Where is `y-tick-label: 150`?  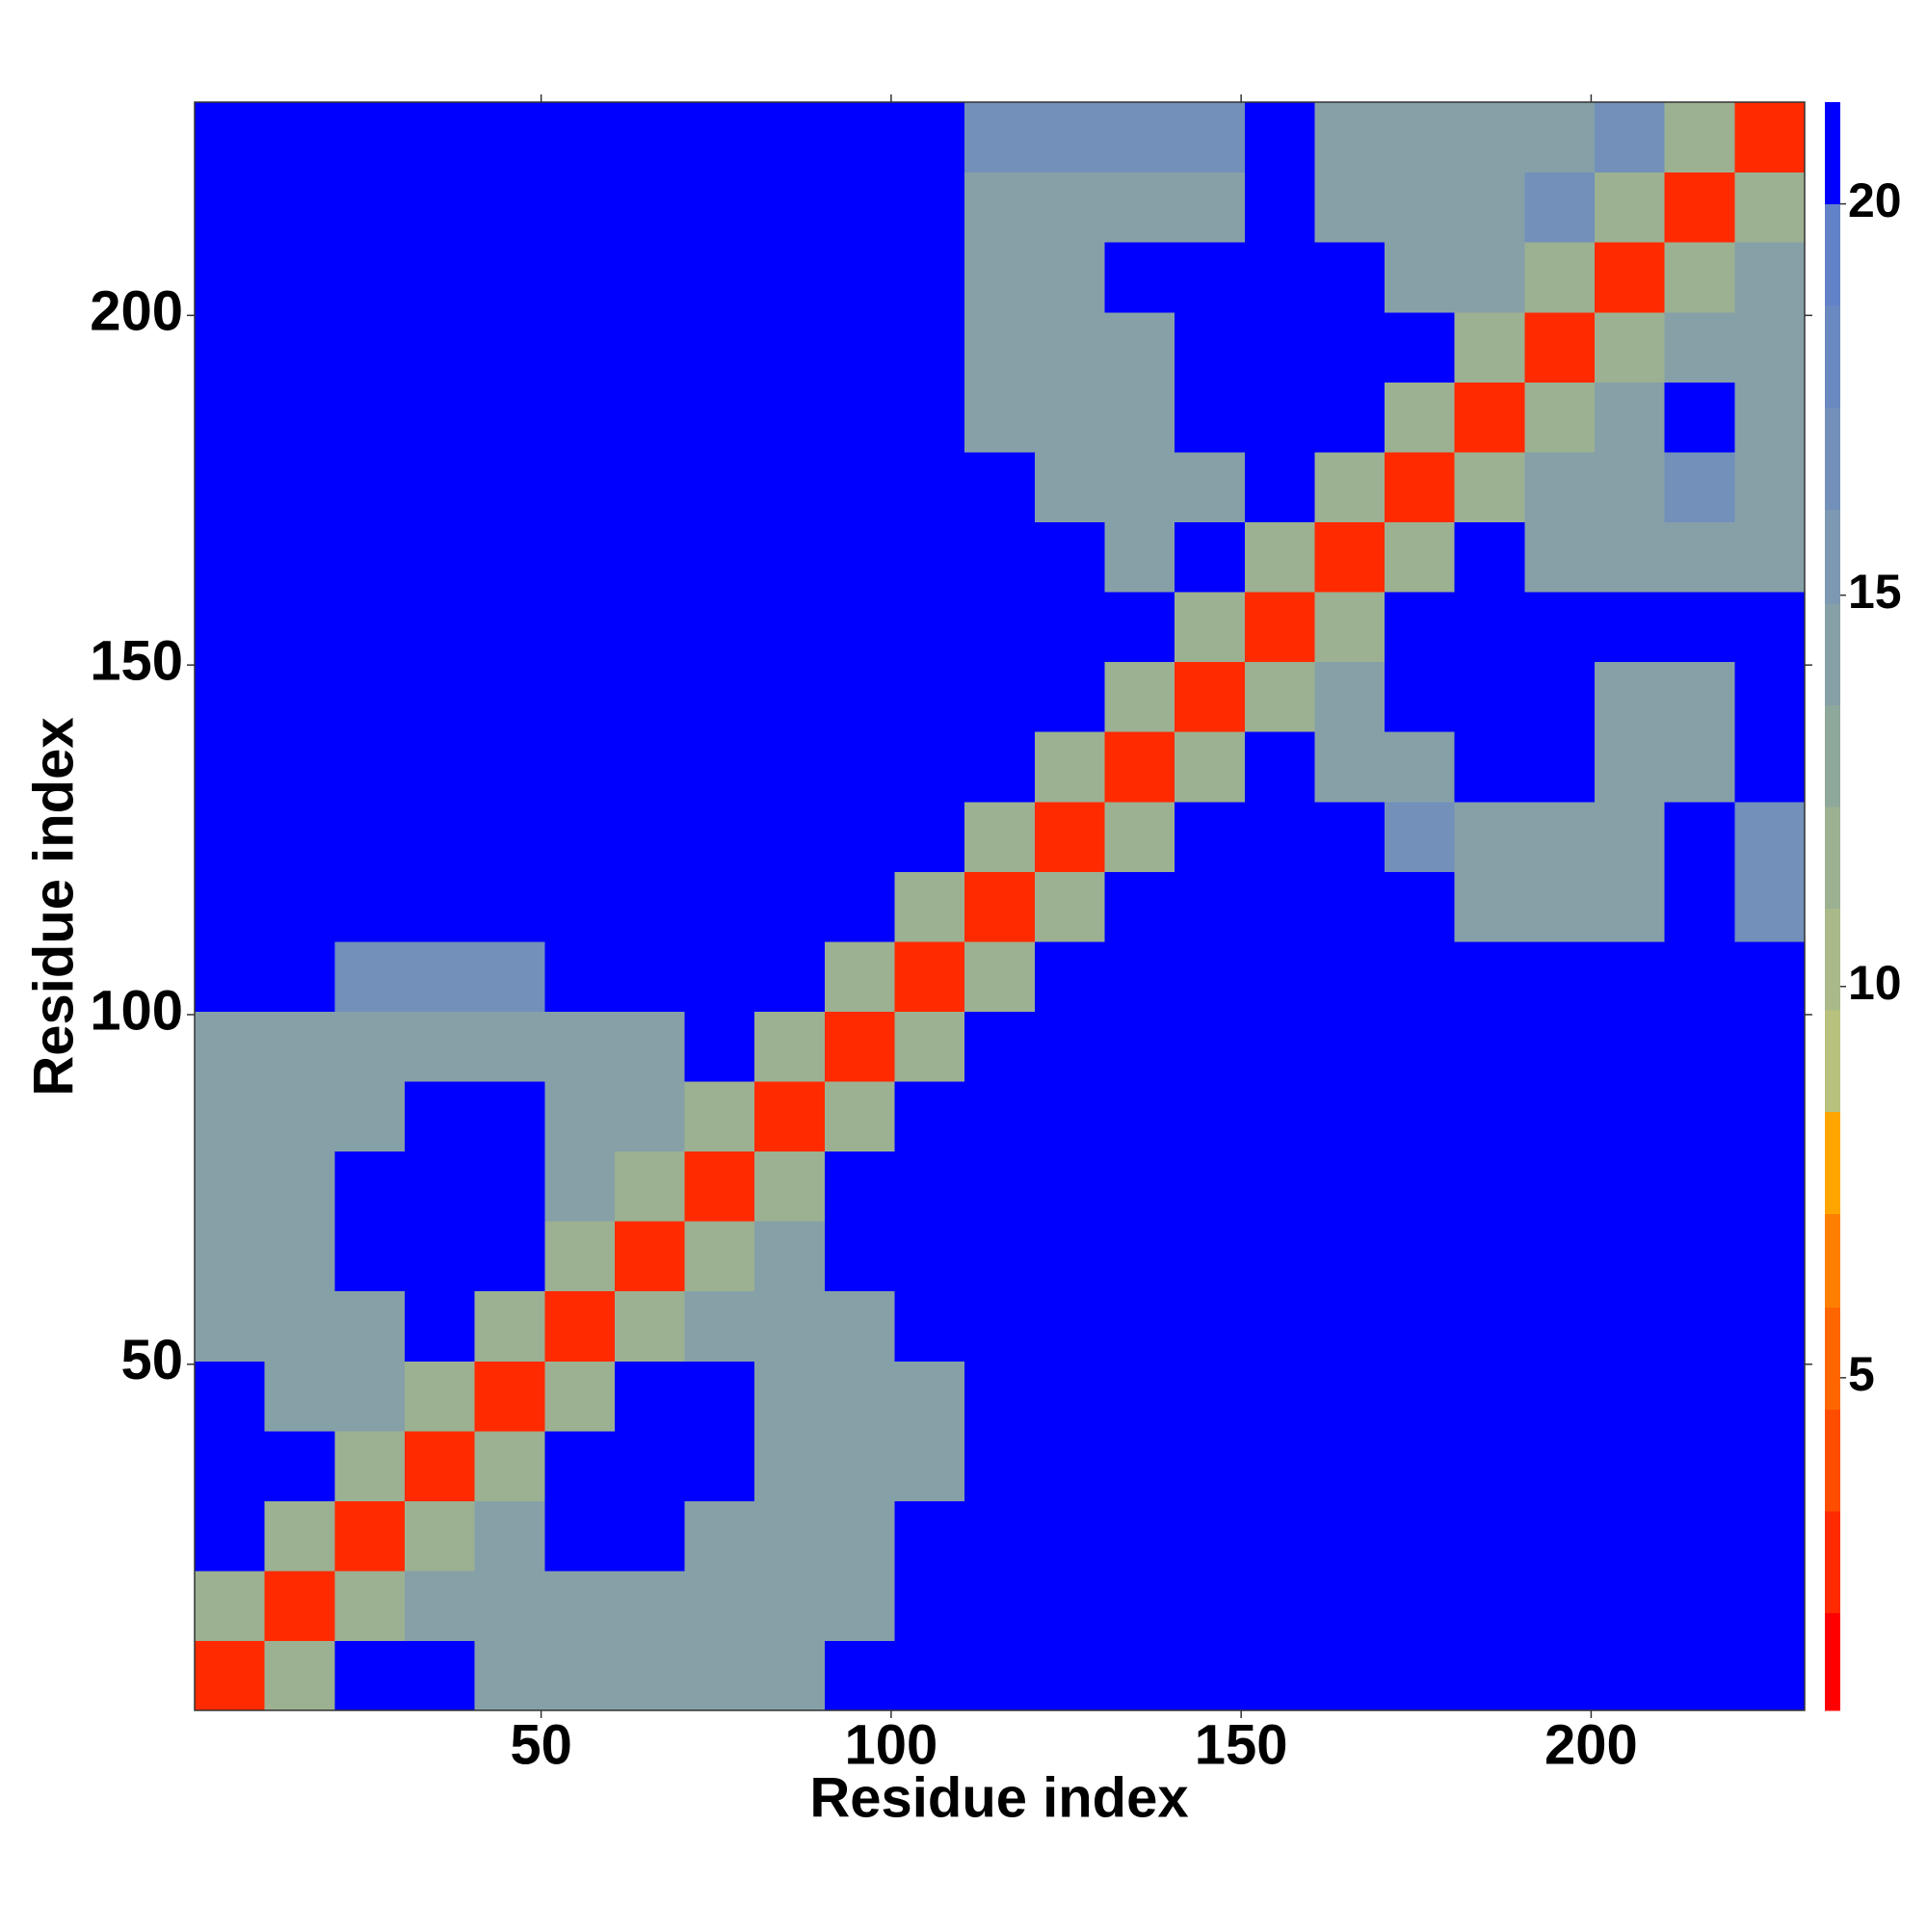 y-tick-label: 150 is located at coordinates (136, 660).